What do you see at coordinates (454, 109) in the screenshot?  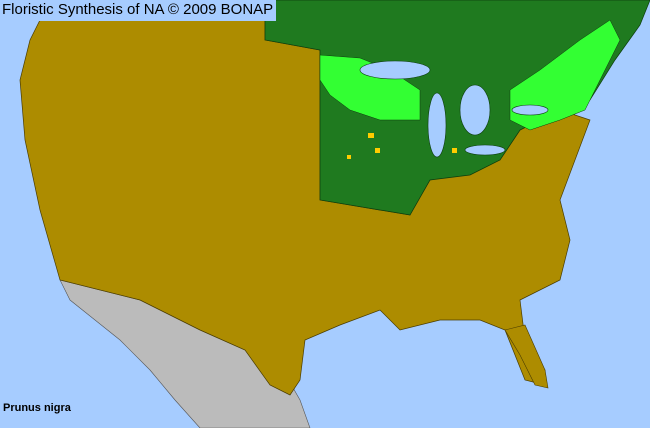 I see `great-lakes` at bounding box center [454, 109].